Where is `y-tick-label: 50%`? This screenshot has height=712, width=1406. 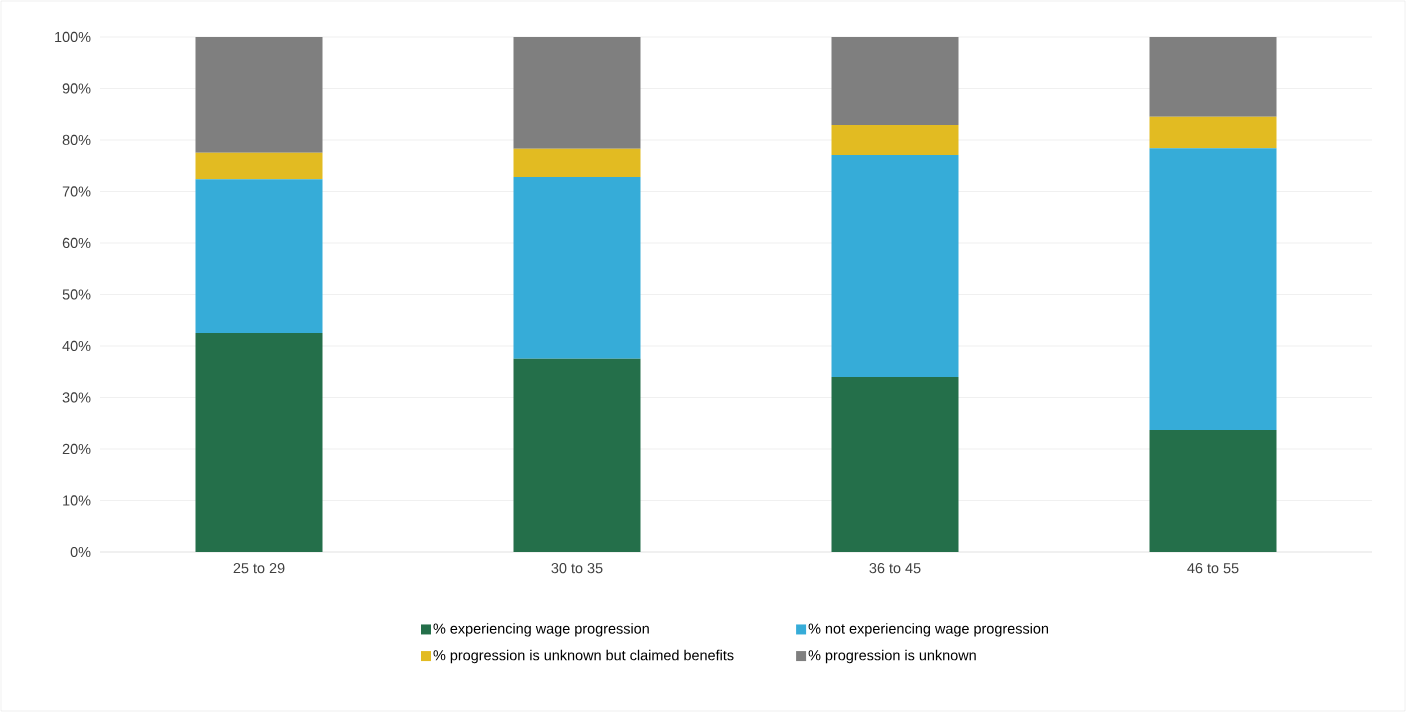
y-tick-label: 50% is located at coordinates (76, 294).